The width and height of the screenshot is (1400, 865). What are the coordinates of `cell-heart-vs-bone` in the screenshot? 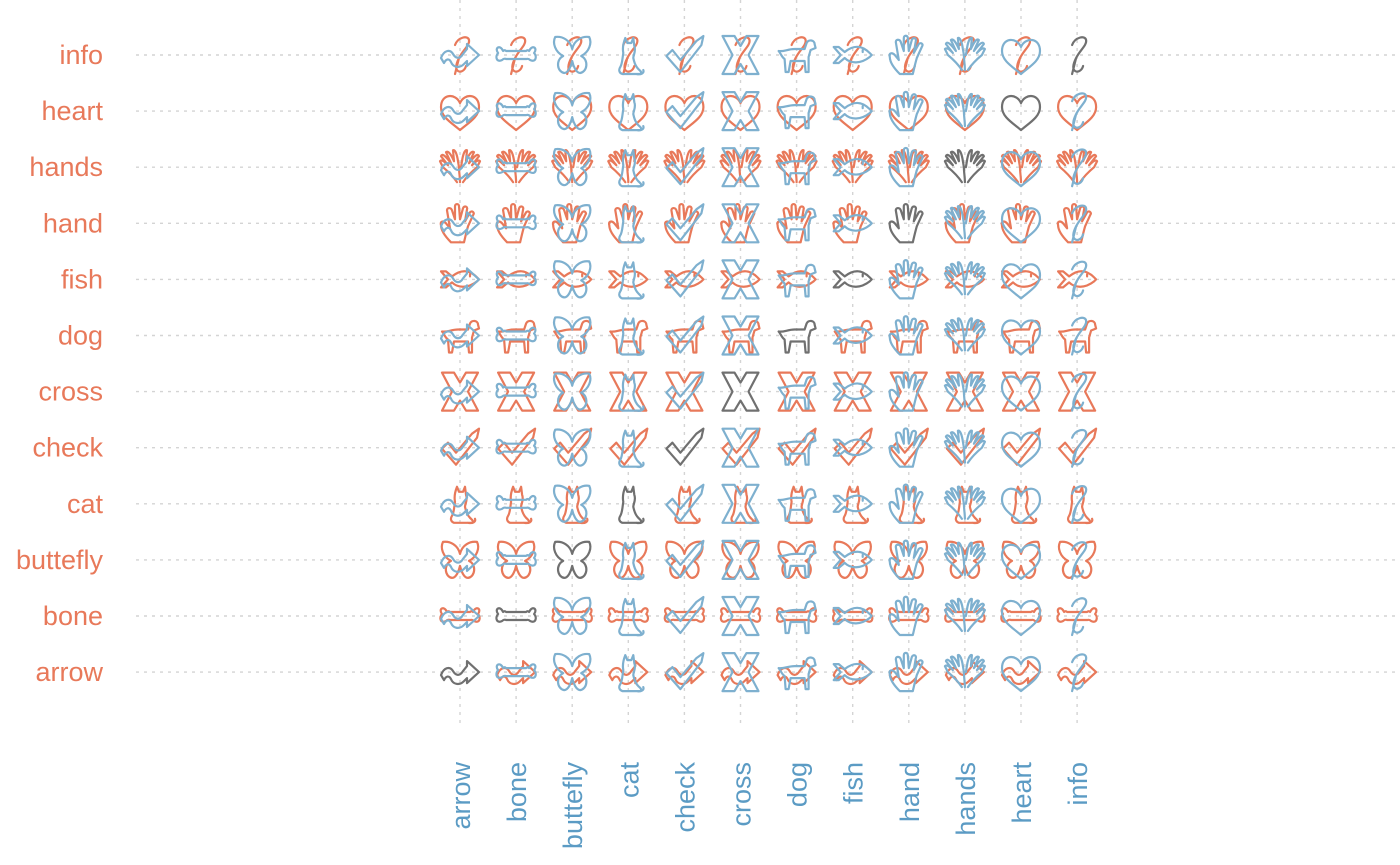 It's located at (516, 113).